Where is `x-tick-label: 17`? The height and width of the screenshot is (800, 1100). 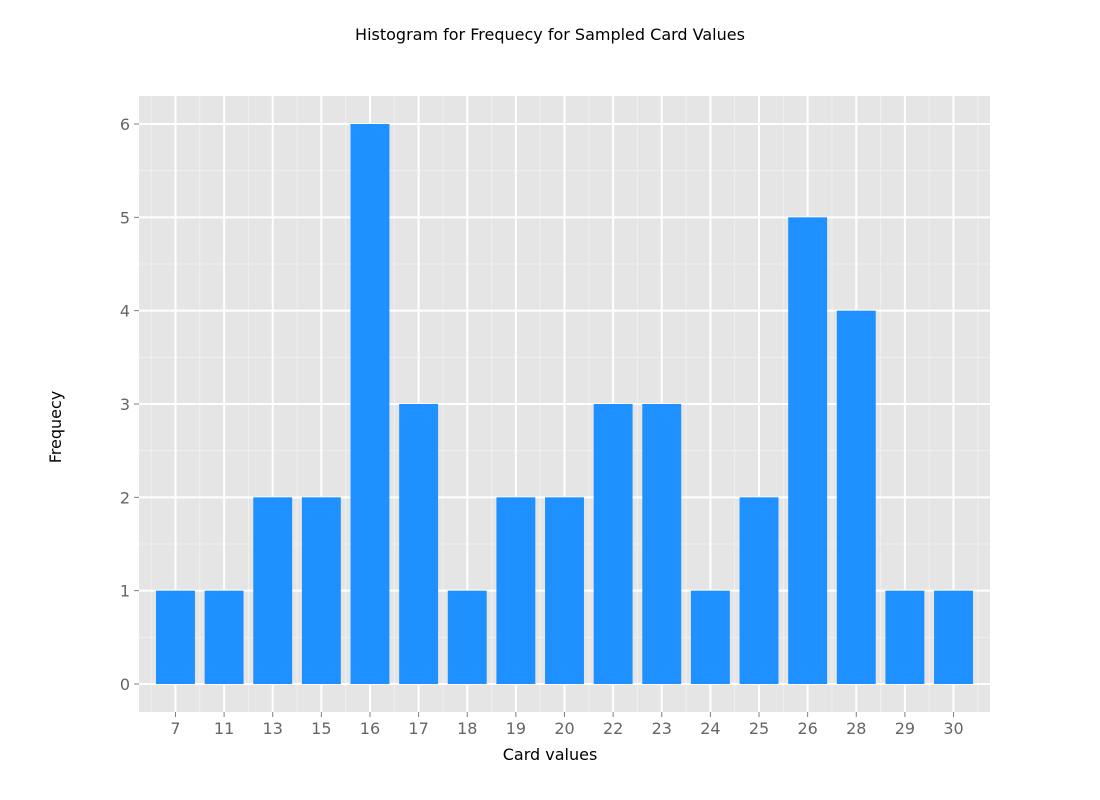
x-tick-label: 17 is located at coordinates (418, 728).